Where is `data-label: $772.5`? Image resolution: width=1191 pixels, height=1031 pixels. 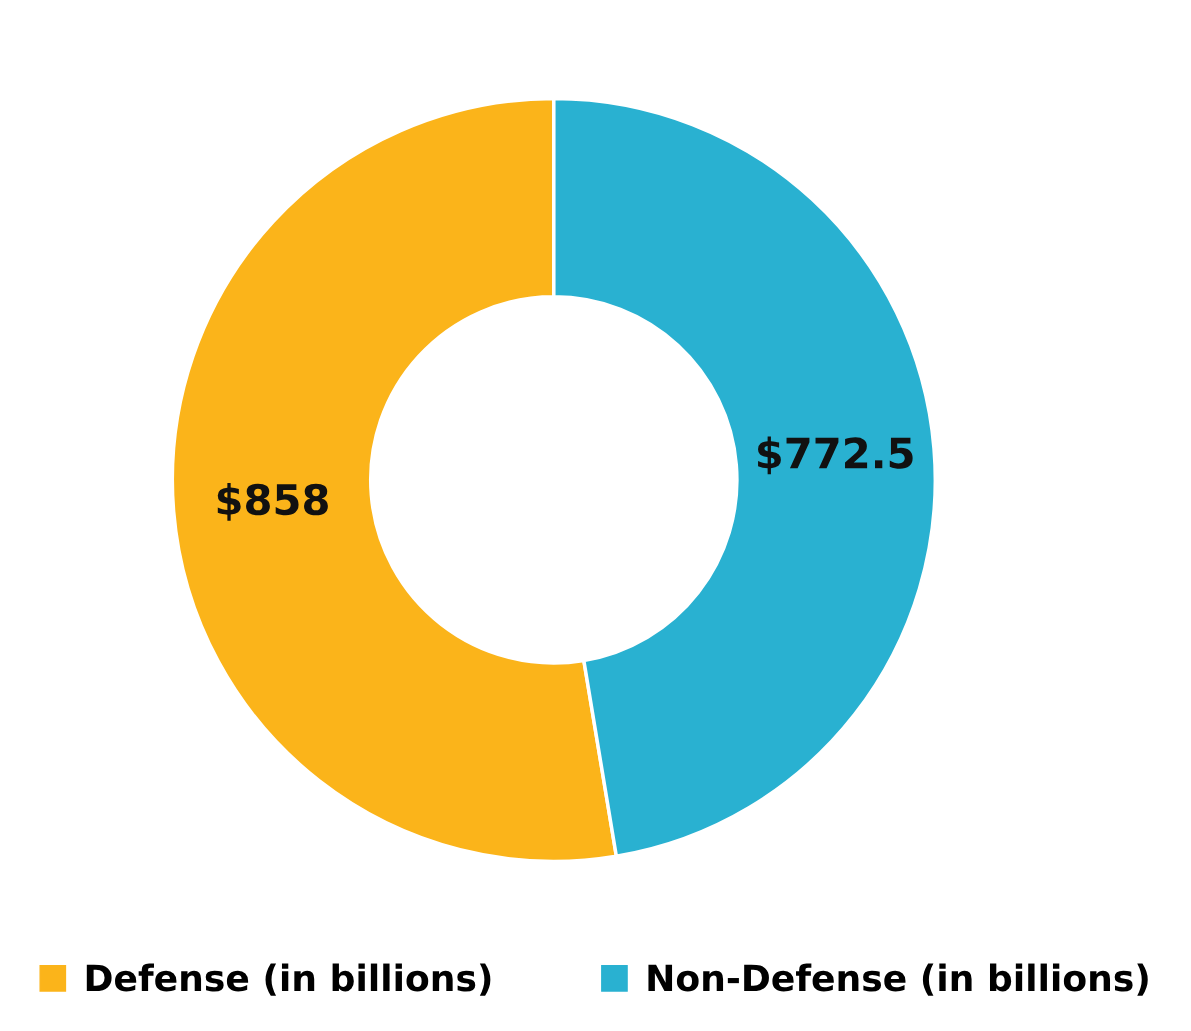
data-label: $772.5 is located at coordinates (835, 455).